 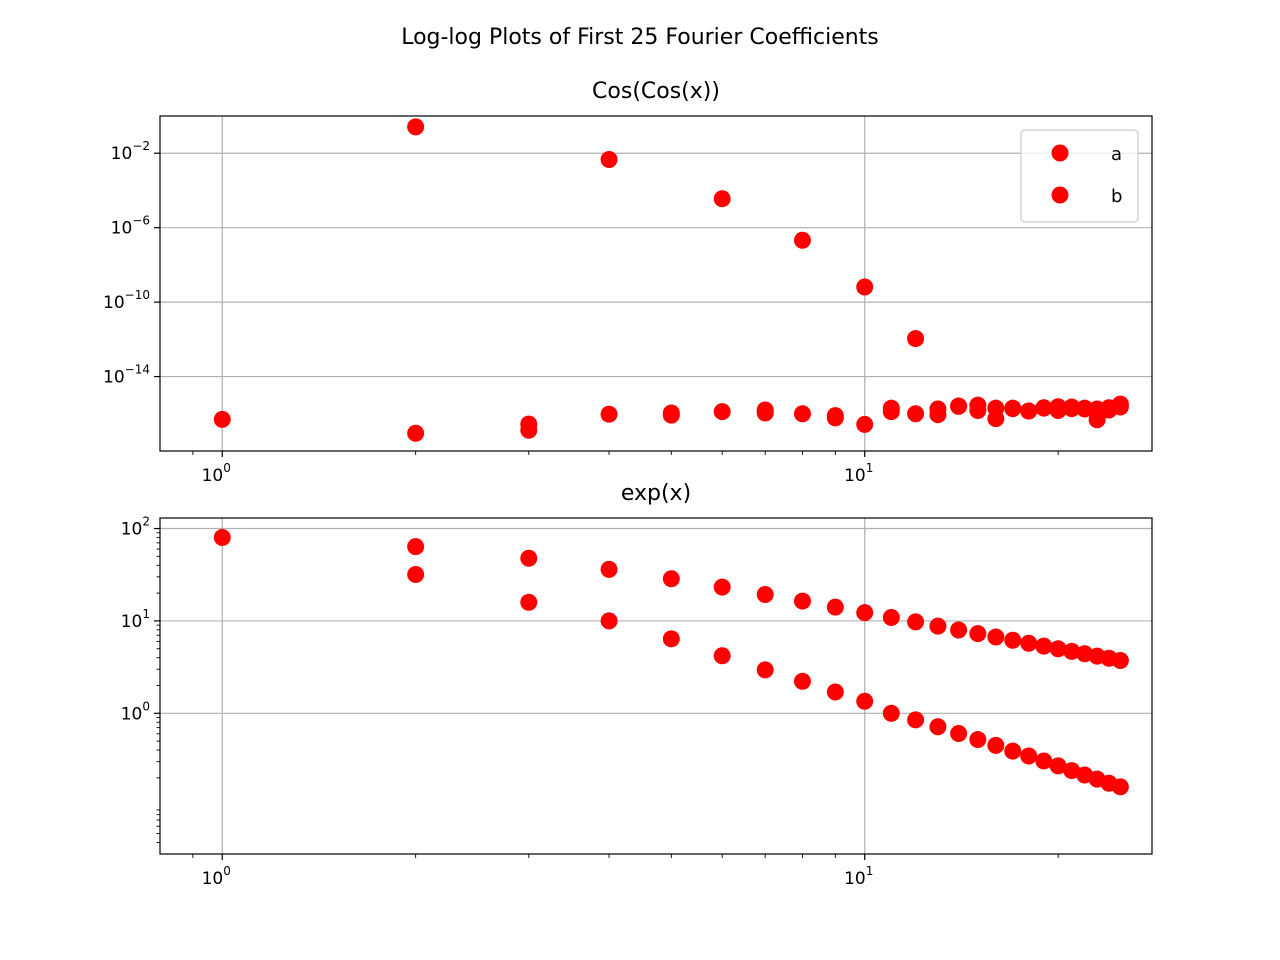 I want to click on y-tick-label: 10⁻⁶, so click(x=130, y=226).